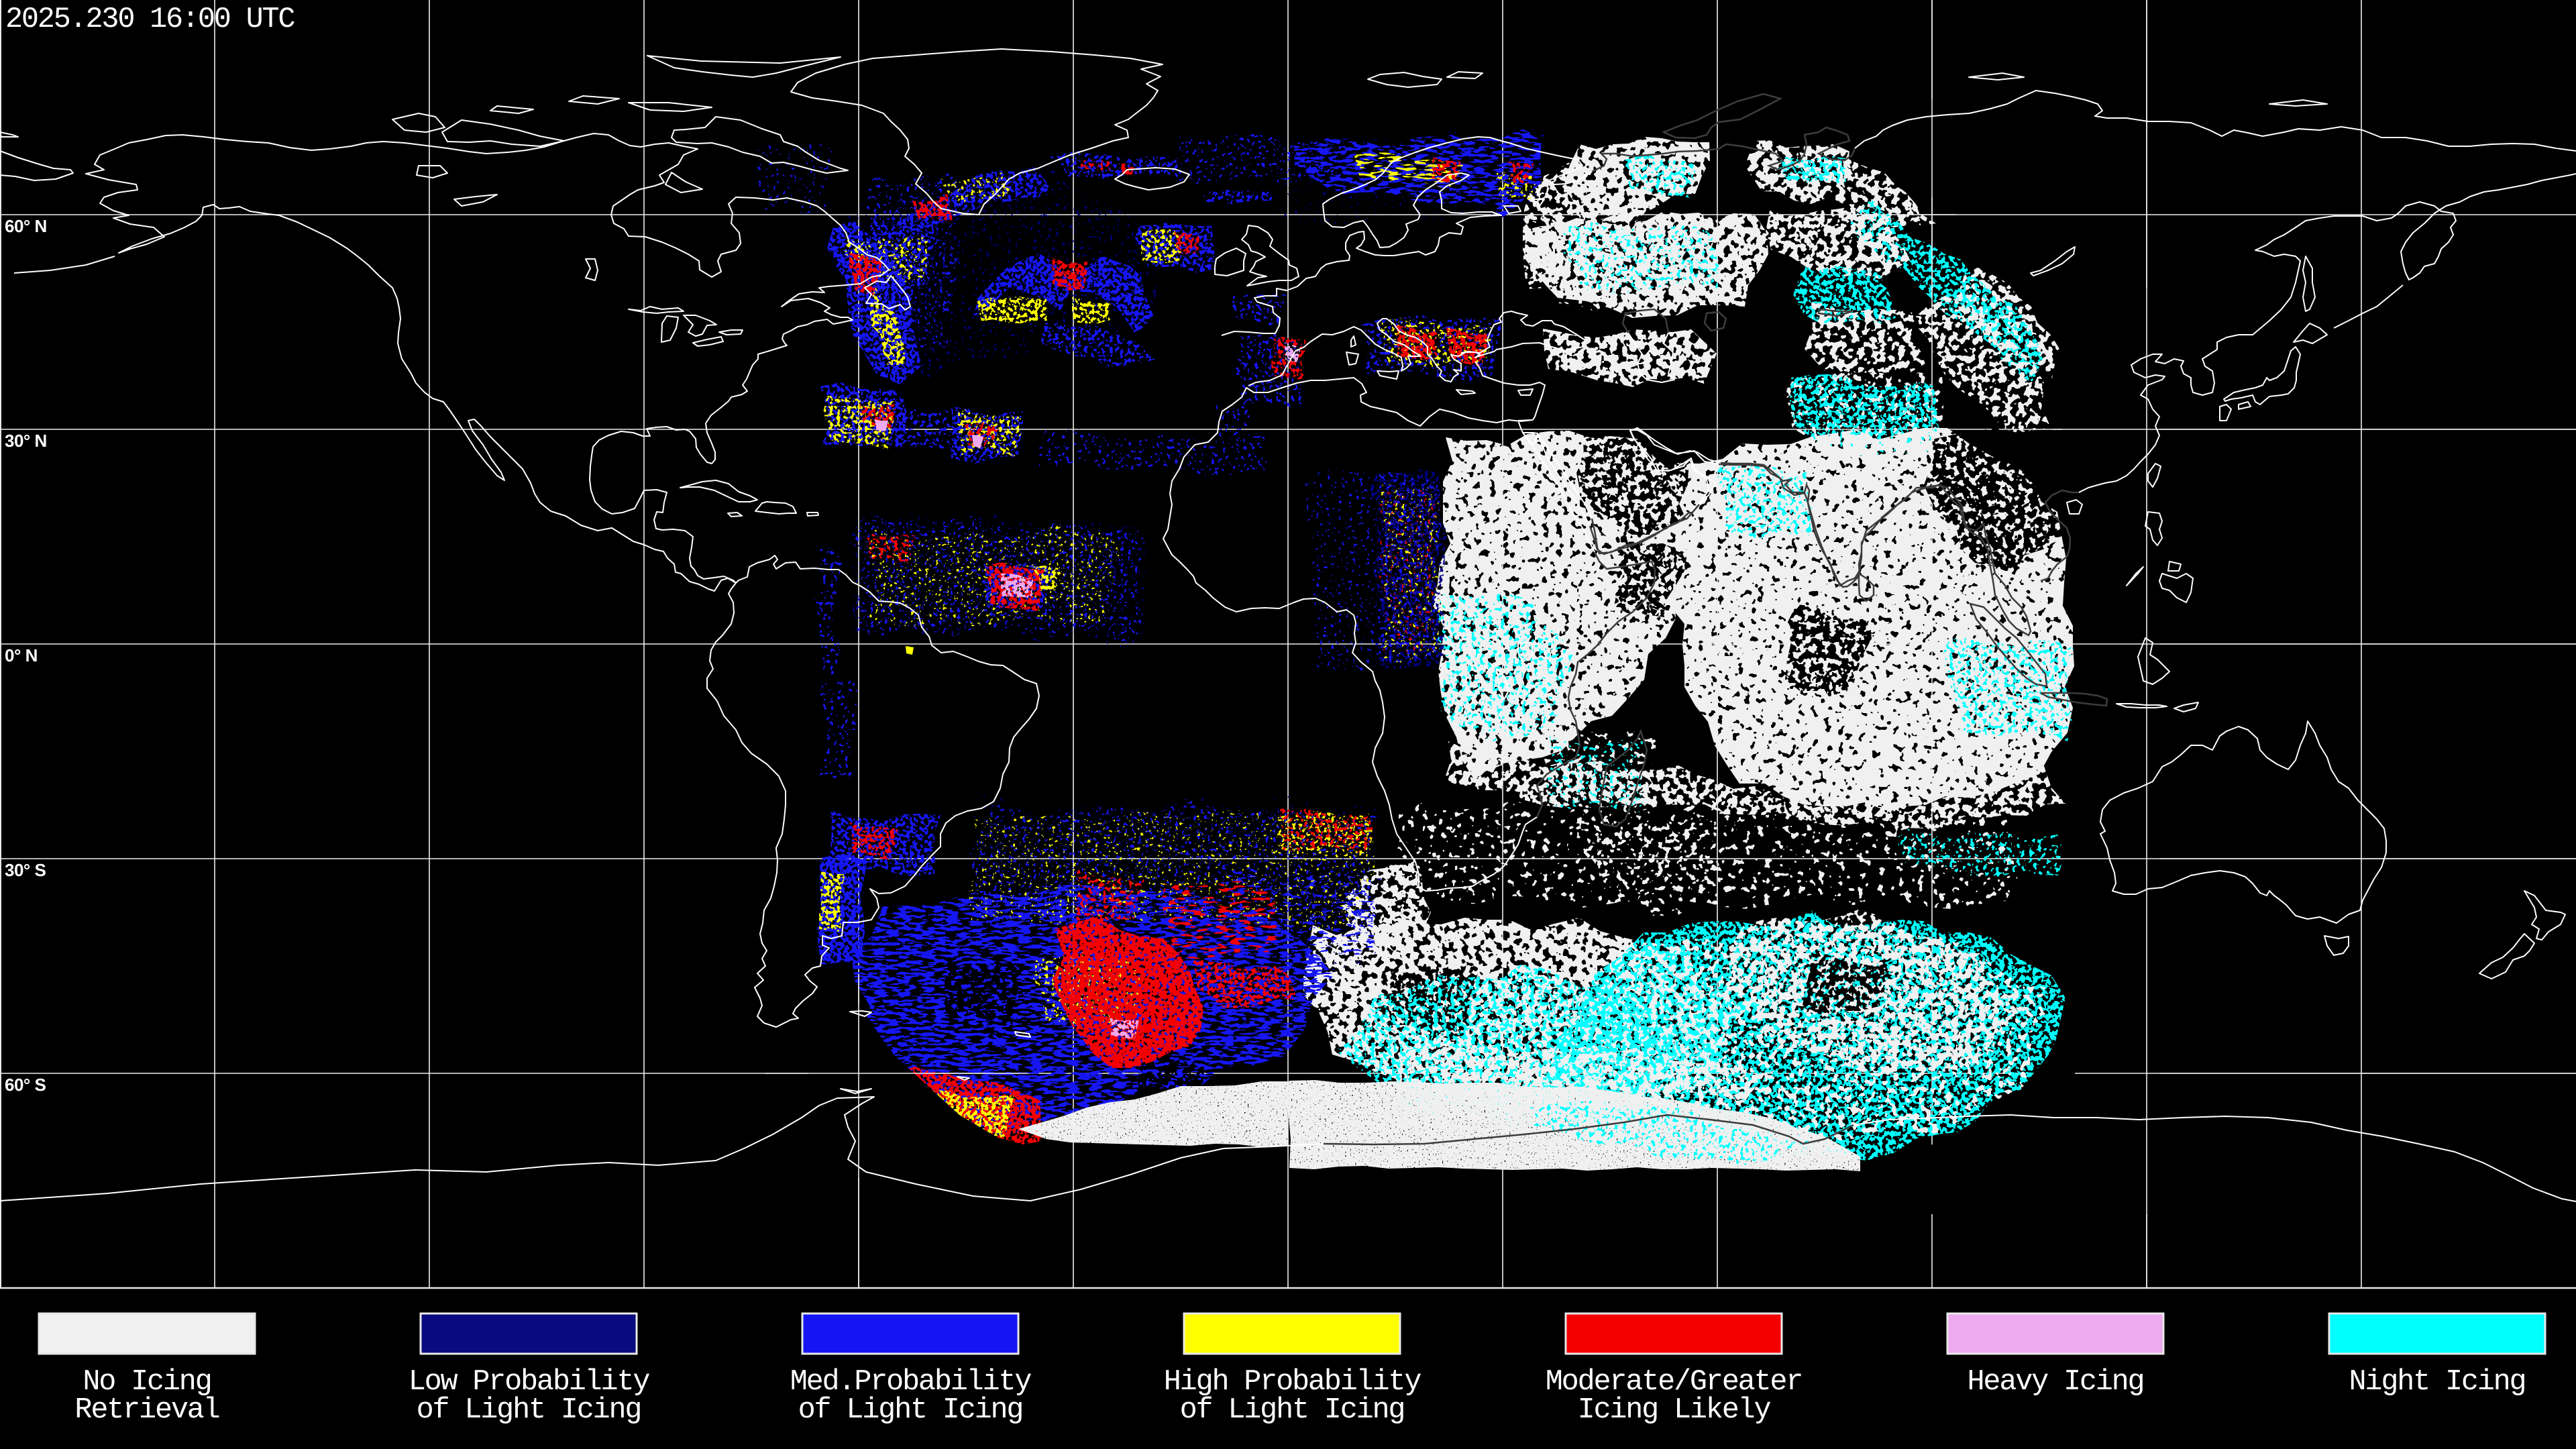 The width and height of the screenshot is (2576, 1449). What do you see at coordinates (25, 870) in the screenshot?
I see `svg-text: 30° S` at bounding box center [25, 870].